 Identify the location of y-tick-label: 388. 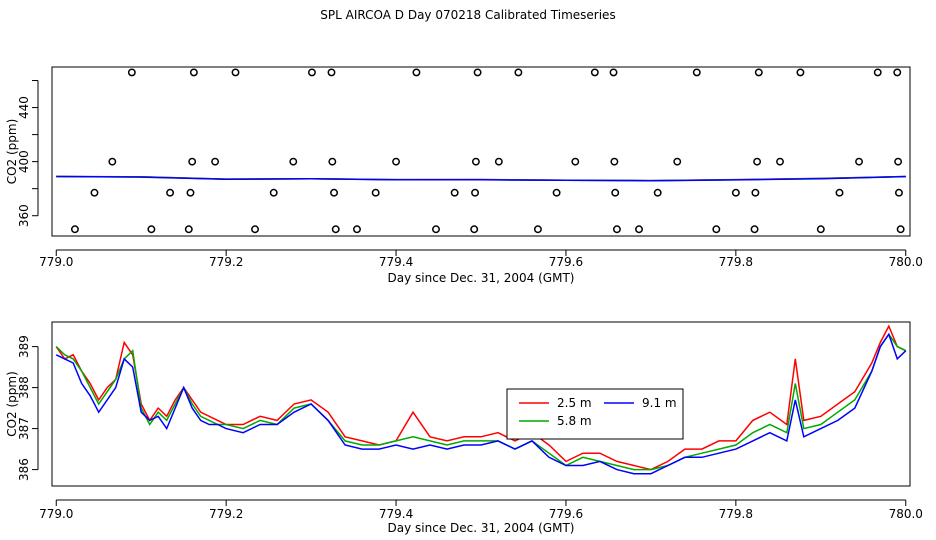
(24, 387).